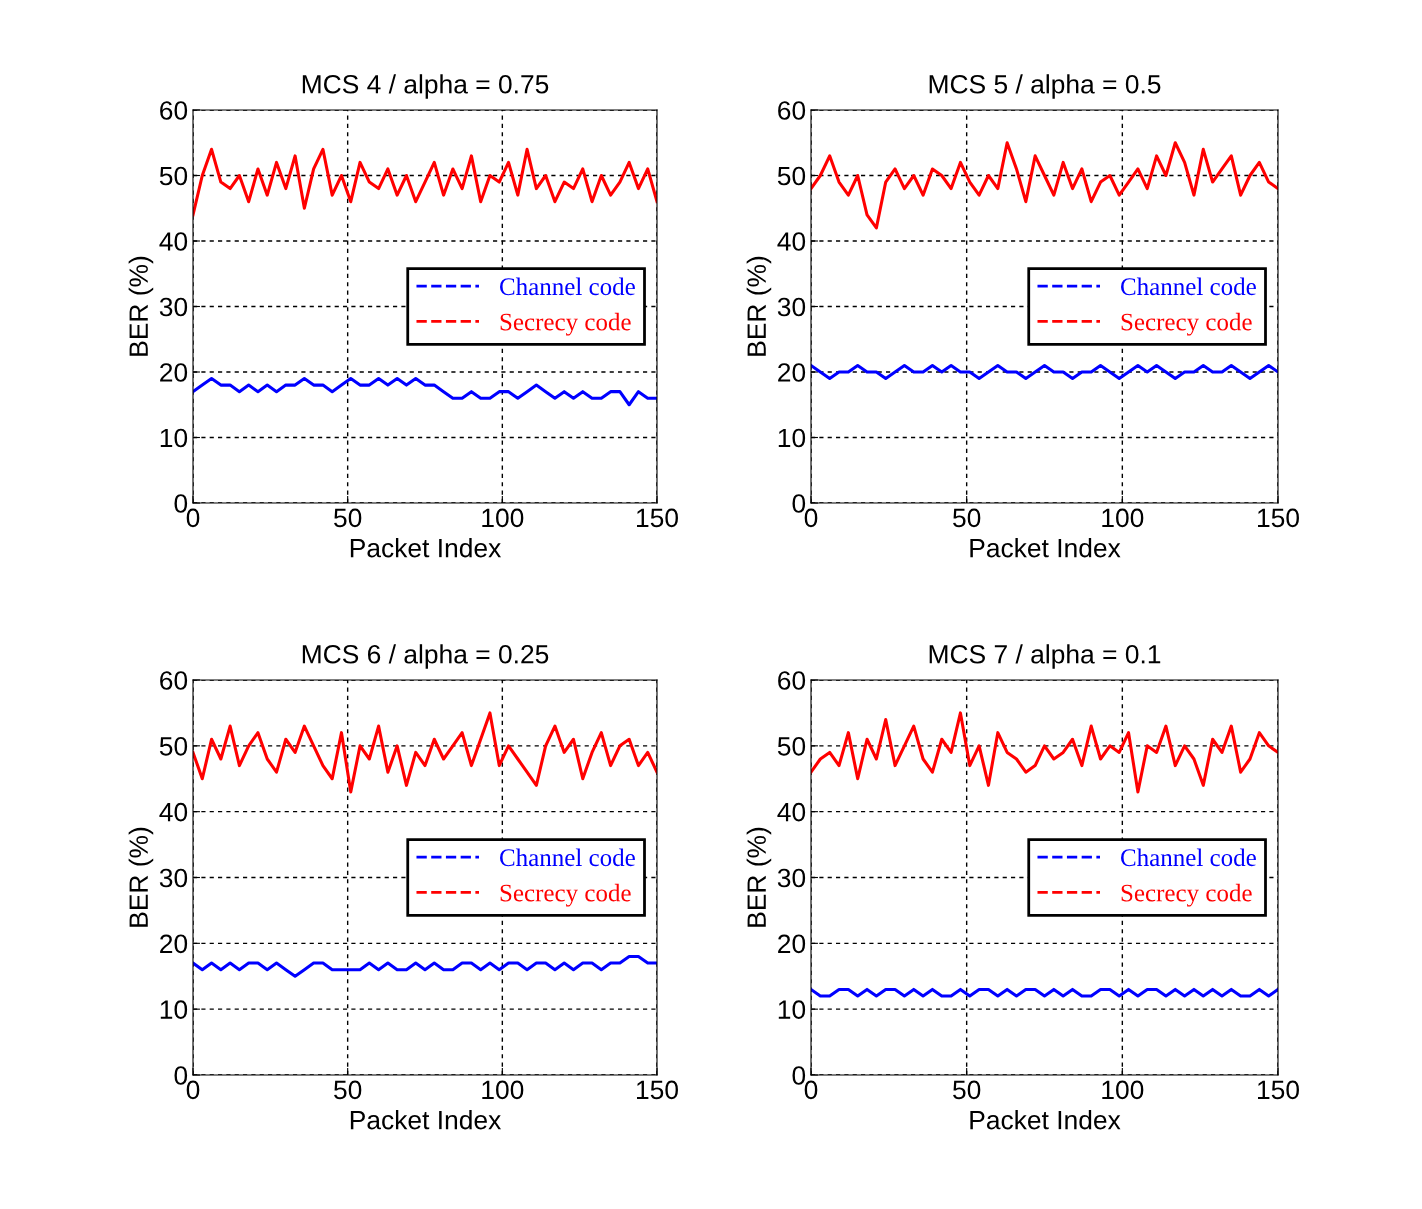 The width and height of the screenshot is (1422, 1209). What do you see at coordinates (425, 86) in the screenshot?
I see `chart-title: MCS 4 / alpha = 0.75` at bounding box center [425, 86].